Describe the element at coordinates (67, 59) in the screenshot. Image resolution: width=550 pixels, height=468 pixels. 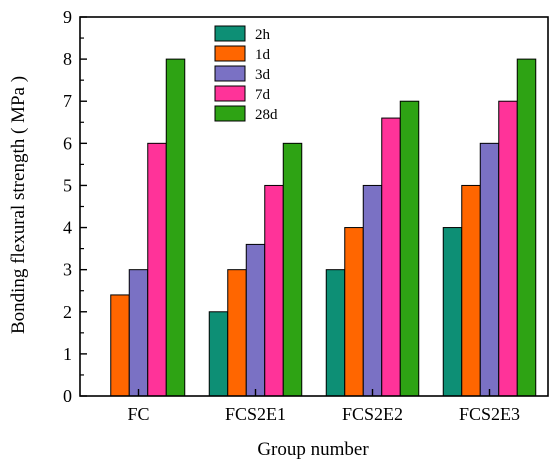
I see `y-tick-label: 8` at that location.